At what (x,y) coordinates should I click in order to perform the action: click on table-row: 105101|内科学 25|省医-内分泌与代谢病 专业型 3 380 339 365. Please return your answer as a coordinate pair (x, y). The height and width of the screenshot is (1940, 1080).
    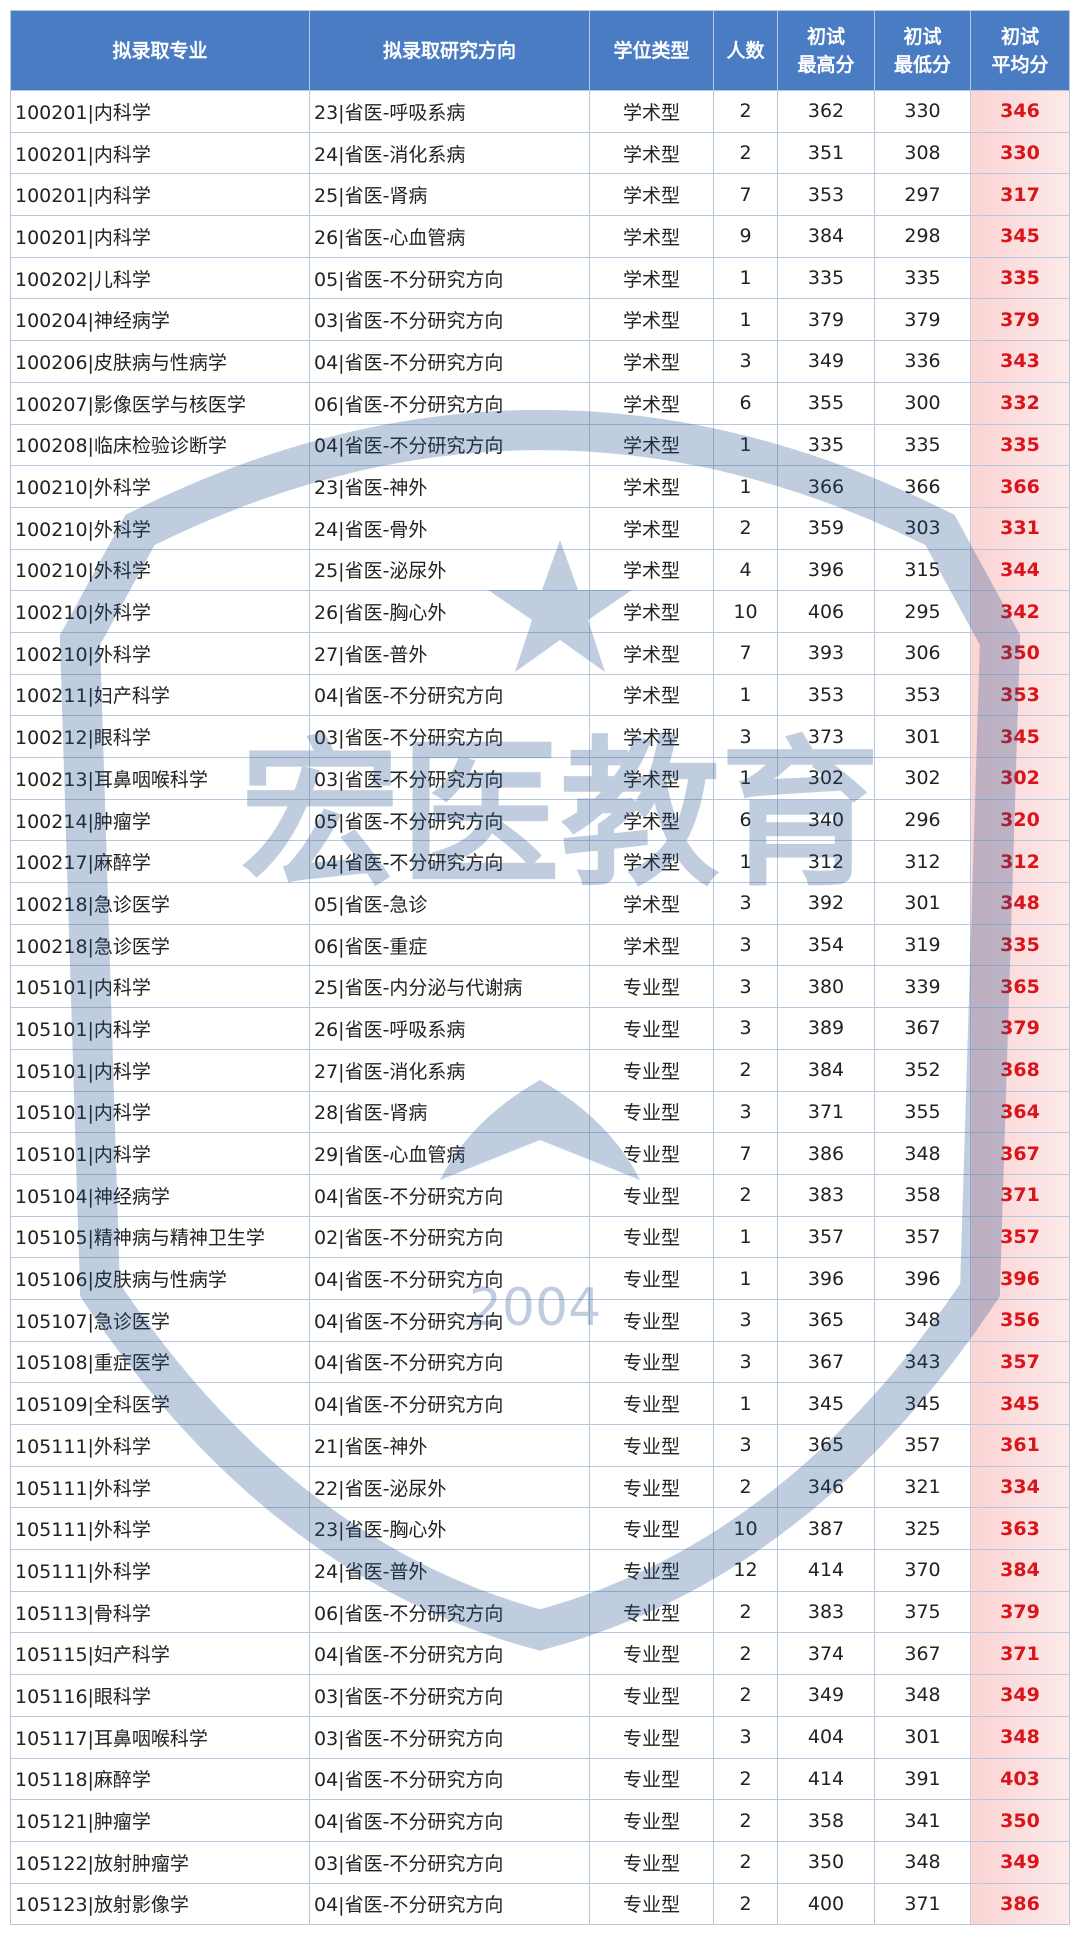
    Looking at the image, I should click on (540, 987).